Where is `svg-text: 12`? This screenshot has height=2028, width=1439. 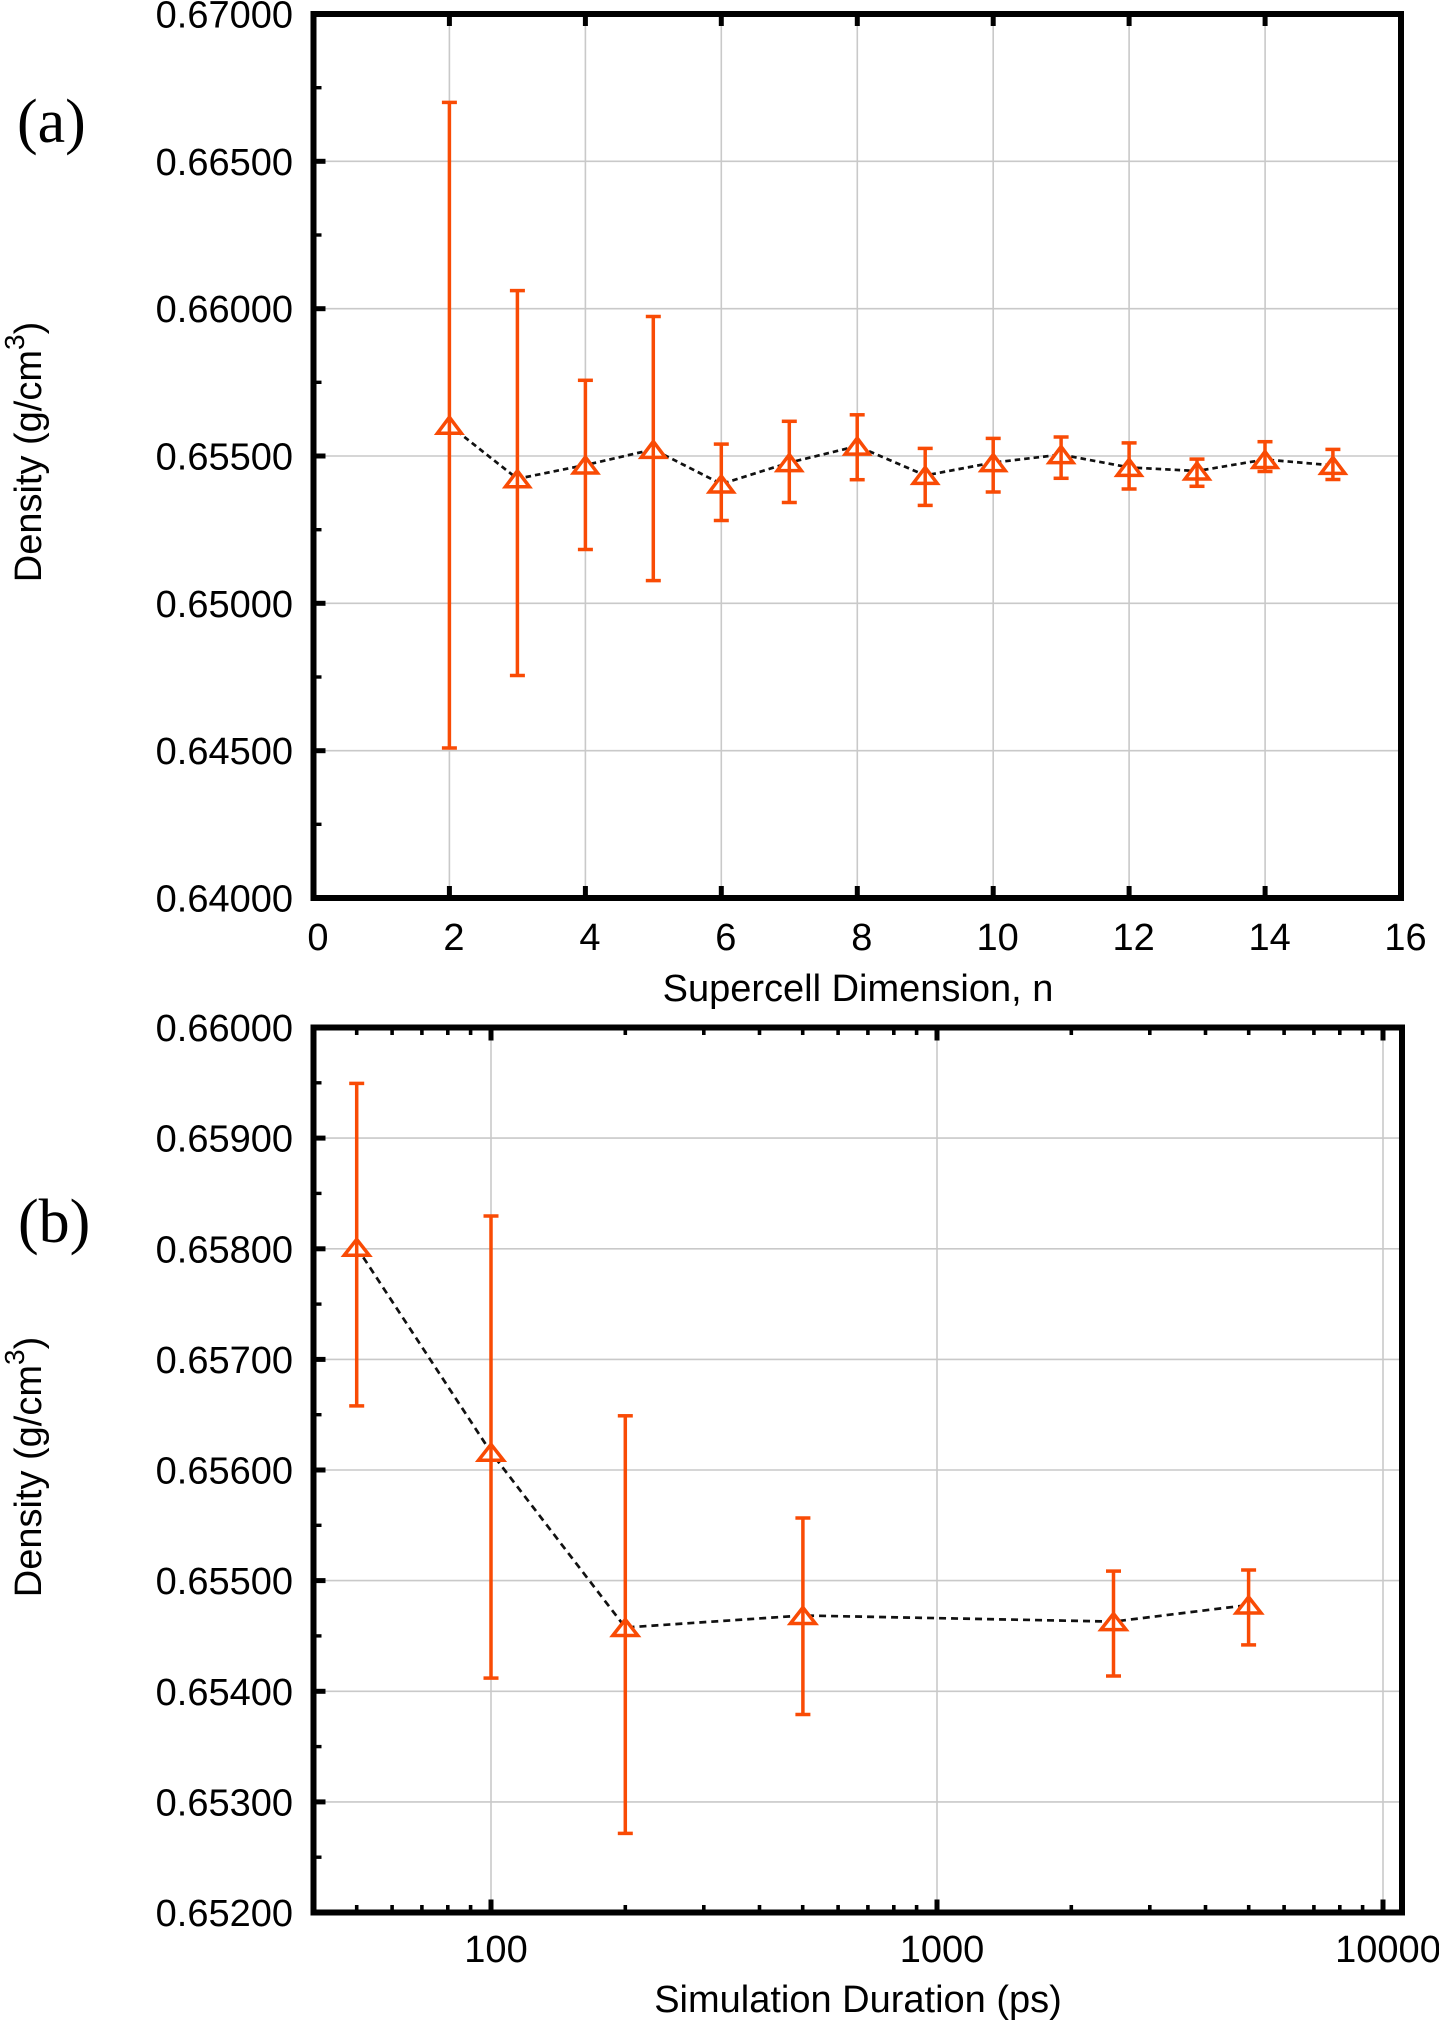 svg-text: 12 is located at coordinates (1133, 938).